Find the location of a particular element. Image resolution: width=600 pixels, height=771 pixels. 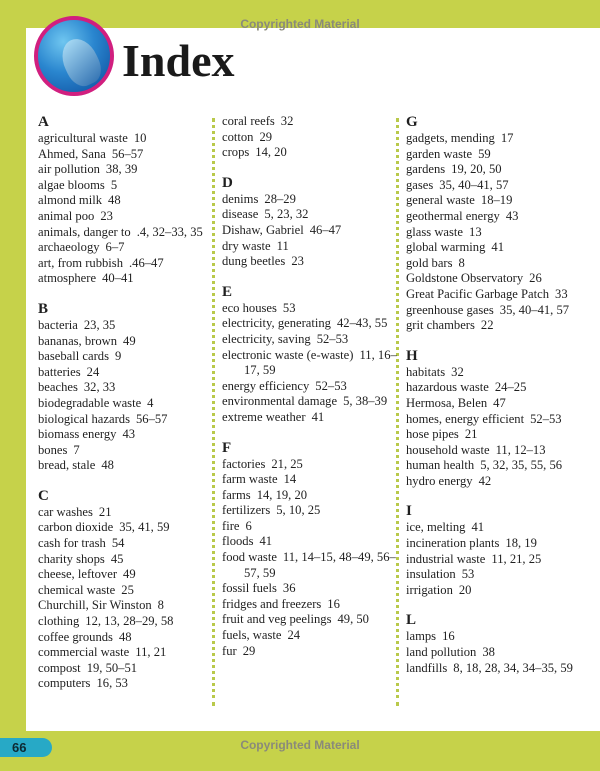

entry-pages: 20 is located at coordinates (465, 589).